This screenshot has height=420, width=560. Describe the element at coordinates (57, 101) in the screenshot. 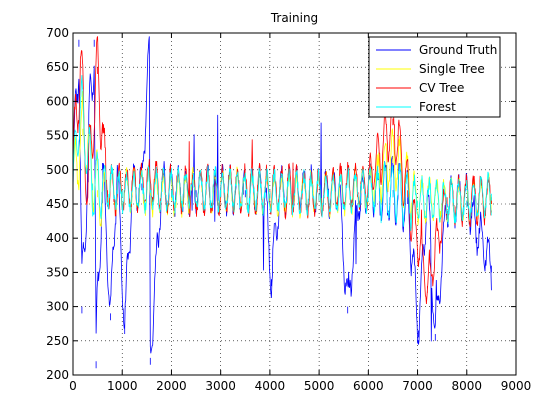

I see `y-tick-label: 600` at that location.